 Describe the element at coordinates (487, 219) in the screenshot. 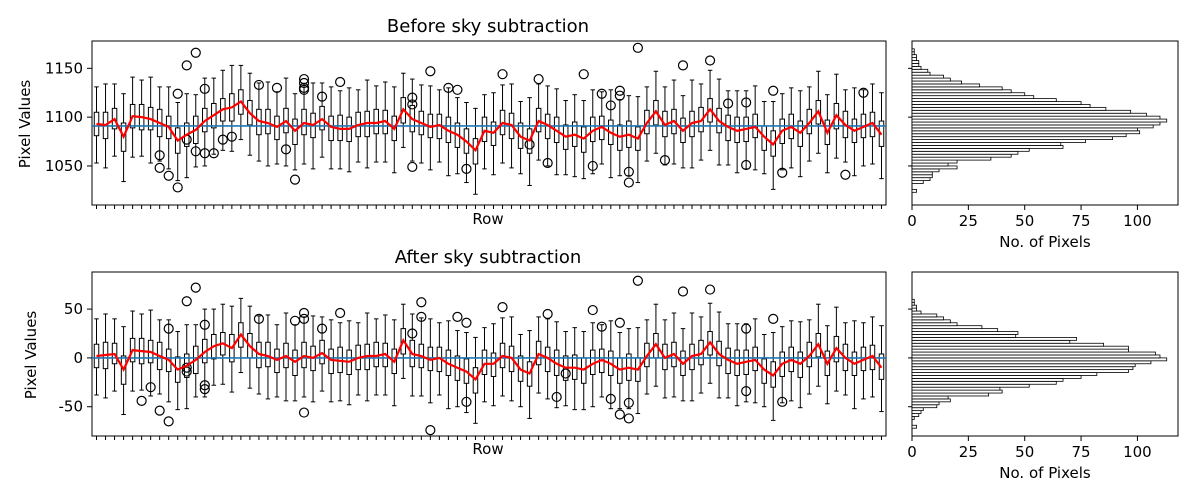

I see `xlabel-before: Row` at that location.